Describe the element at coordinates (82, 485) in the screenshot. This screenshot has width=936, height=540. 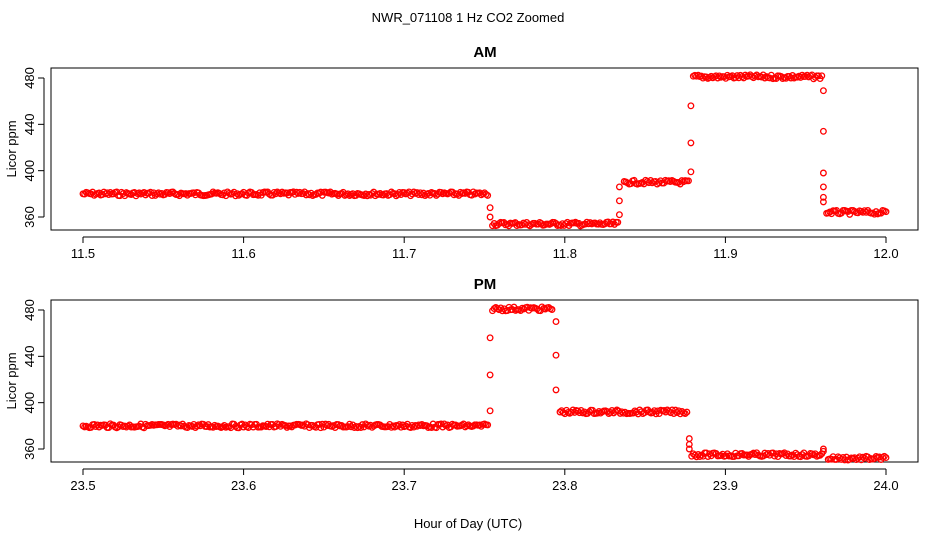
I see `pm-x-tick-label: 23.5` at that location.